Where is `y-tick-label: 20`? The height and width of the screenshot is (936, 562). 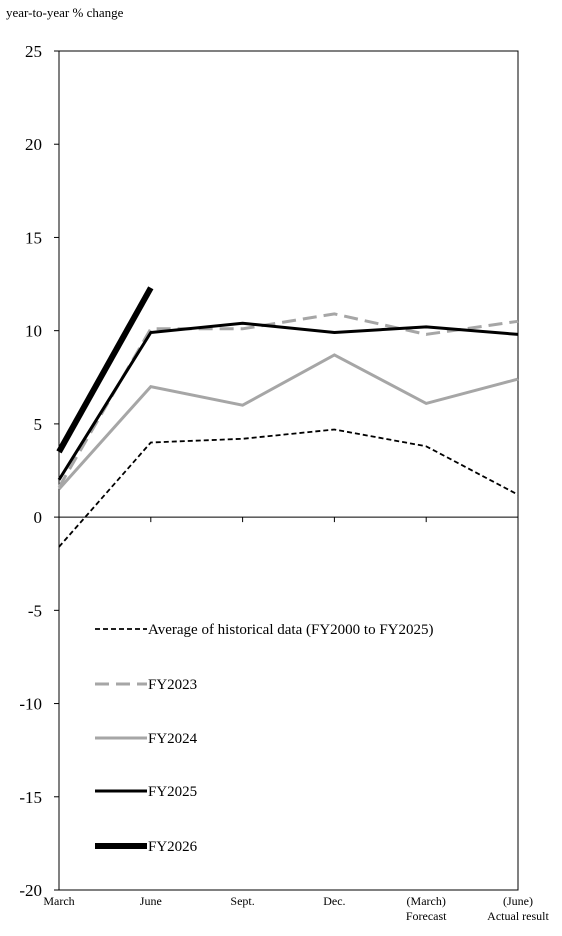
y-tick-label: 20 is located at coordinates (33, 144).